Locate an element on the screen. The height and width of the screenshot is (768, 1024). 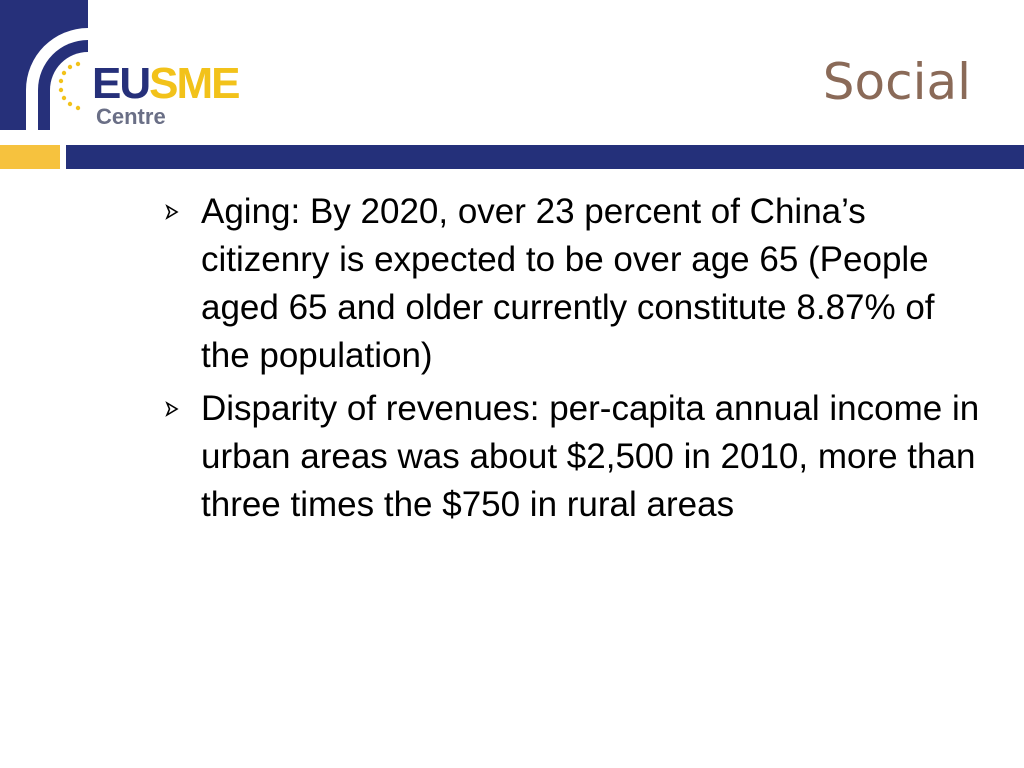
eusme-logo: EUSME Centre is located at coordinates (132, 68).